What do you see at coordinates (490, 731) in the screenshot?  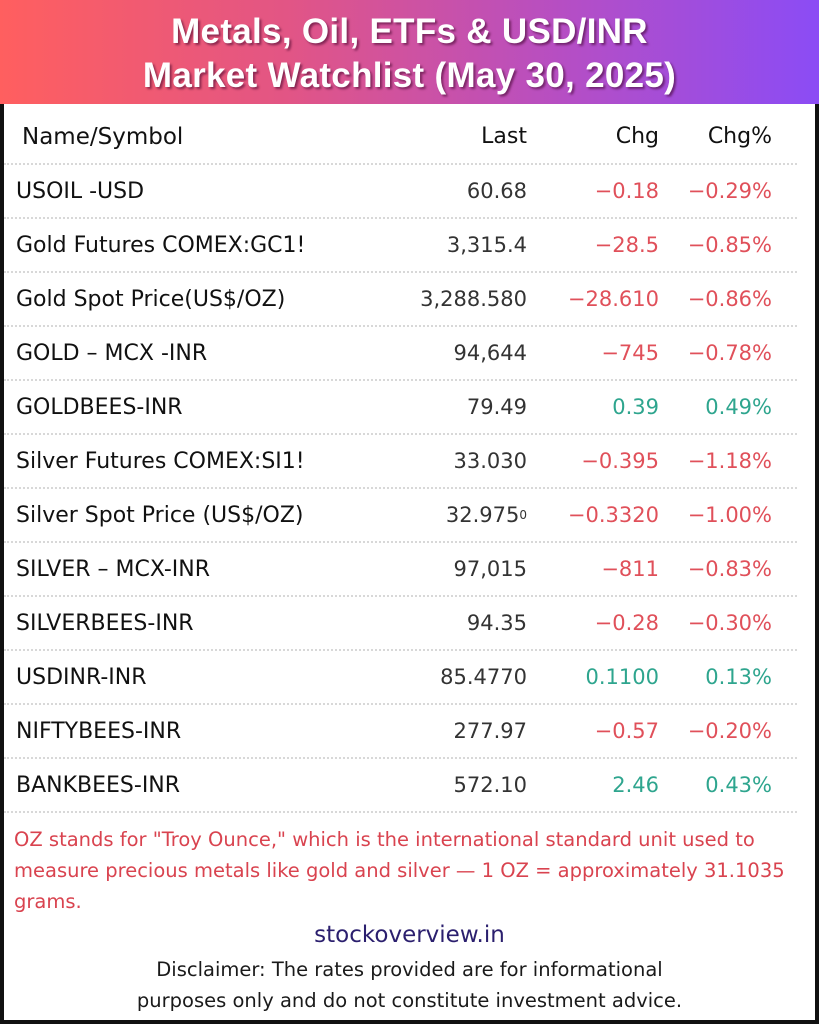 I see `last-price: 277.97` at bounding box center [490, 731].